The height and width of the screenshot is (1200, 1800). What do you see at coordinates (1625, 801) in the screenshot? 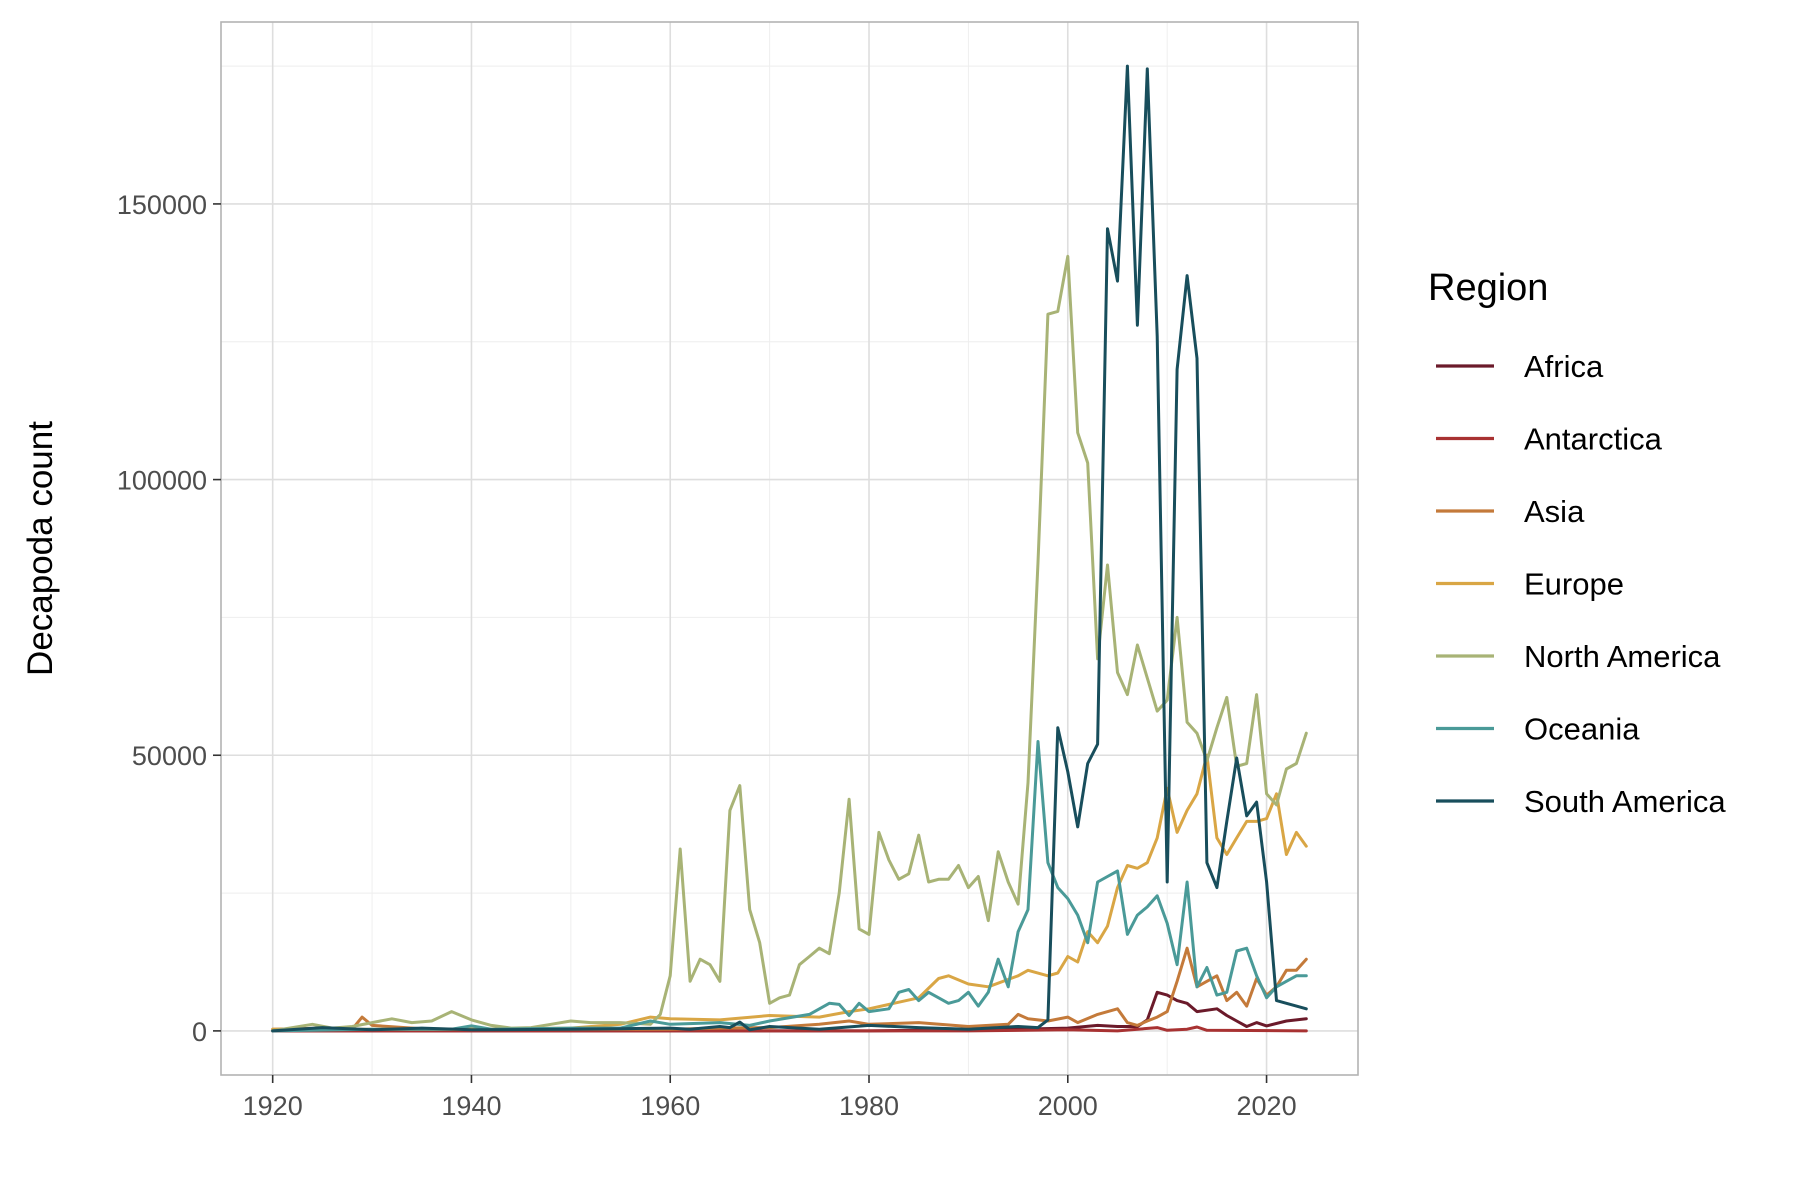
I see `legend-label: South America` at bounding box center [1625, 801].